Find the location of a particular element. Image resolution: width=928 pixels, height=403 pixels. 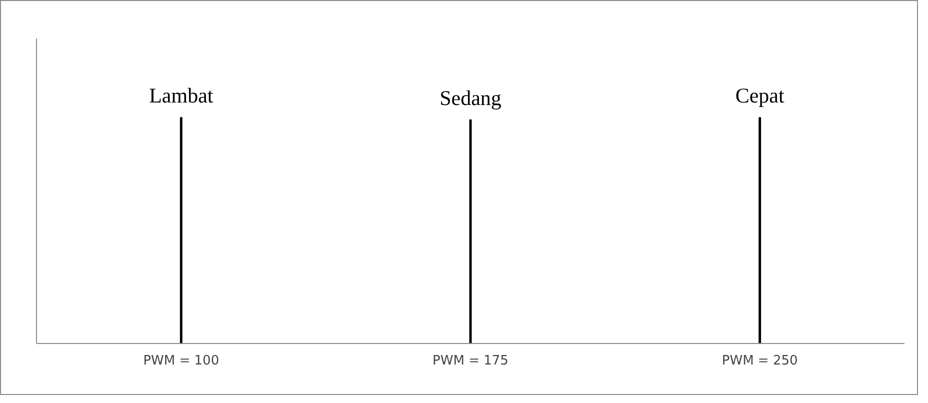

x-tick-label: PWM = 100 is located at coordinates (181, 361).